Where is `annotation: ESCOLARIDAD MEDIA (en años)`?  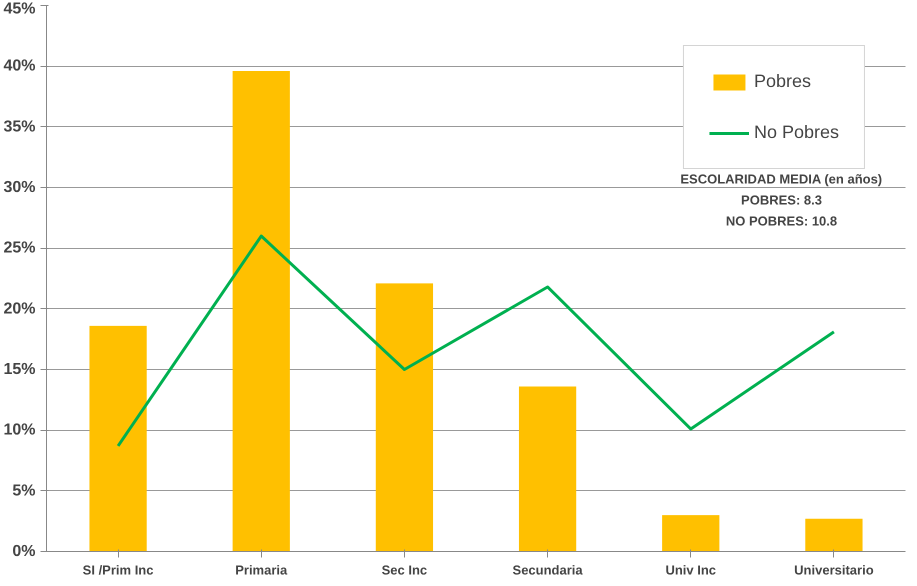
annotation: ESCOLARIDAD MEDIA (en años) is located at coordinates (781, 179).